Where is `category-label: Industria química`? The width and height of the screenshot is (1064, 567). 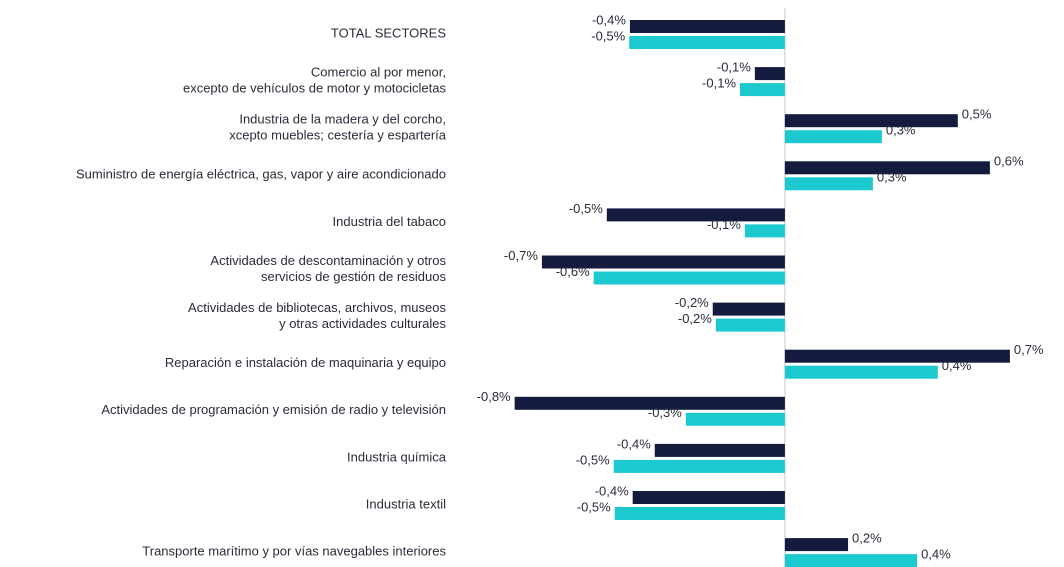 category-label: Industria química is located at coordinates (397, 456).